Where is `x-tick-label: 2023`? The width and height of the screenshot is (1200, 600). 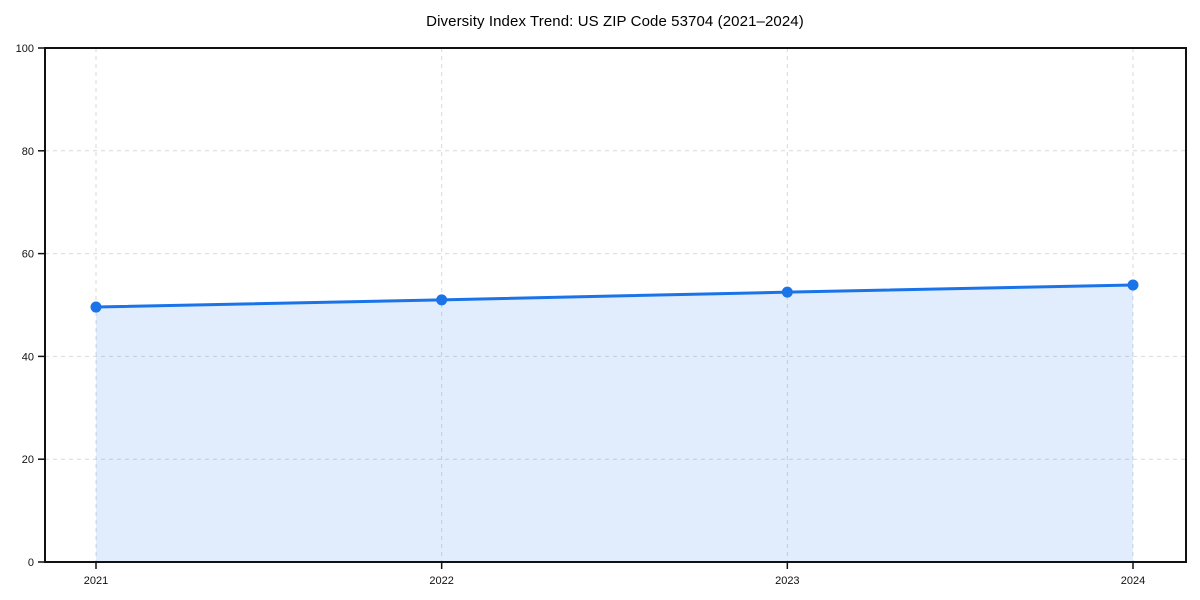
x-tick-label: 2023 is located at coordinates (787, 581).